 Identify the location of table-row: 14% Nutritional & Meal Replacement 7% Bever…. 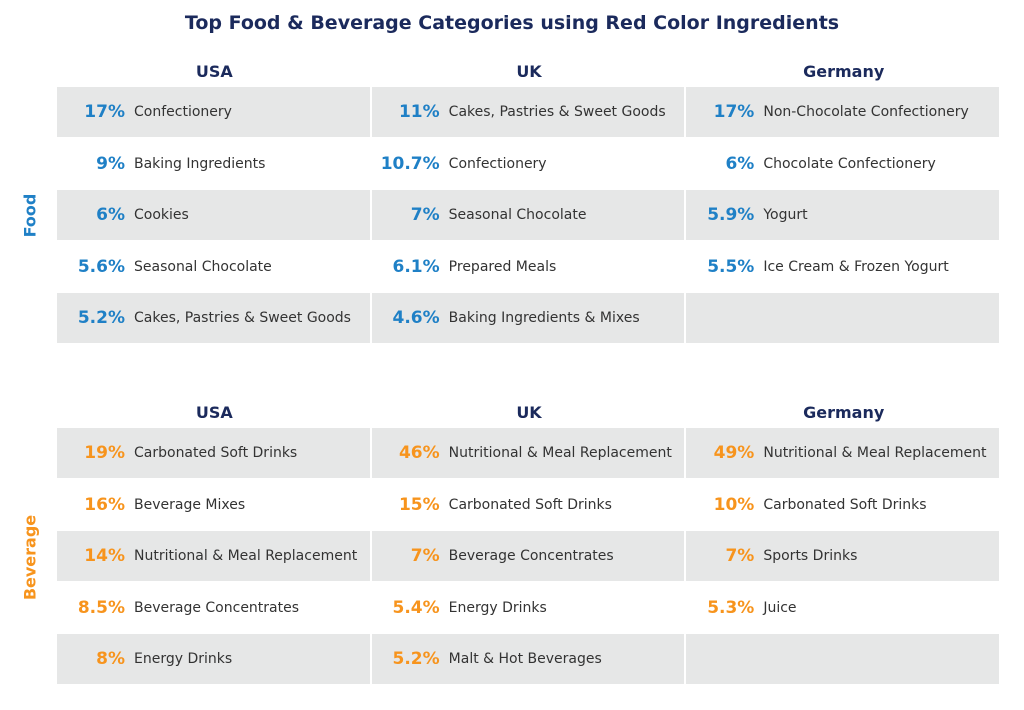
(529, 556).